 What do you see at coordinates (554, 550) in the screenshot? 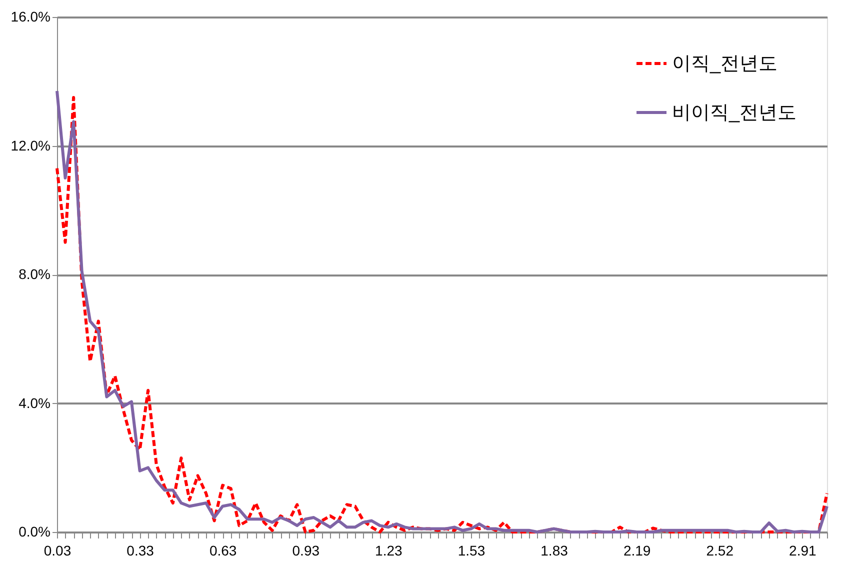
I see `x-tick-label: 1.83` at bounding box center [554, 550].